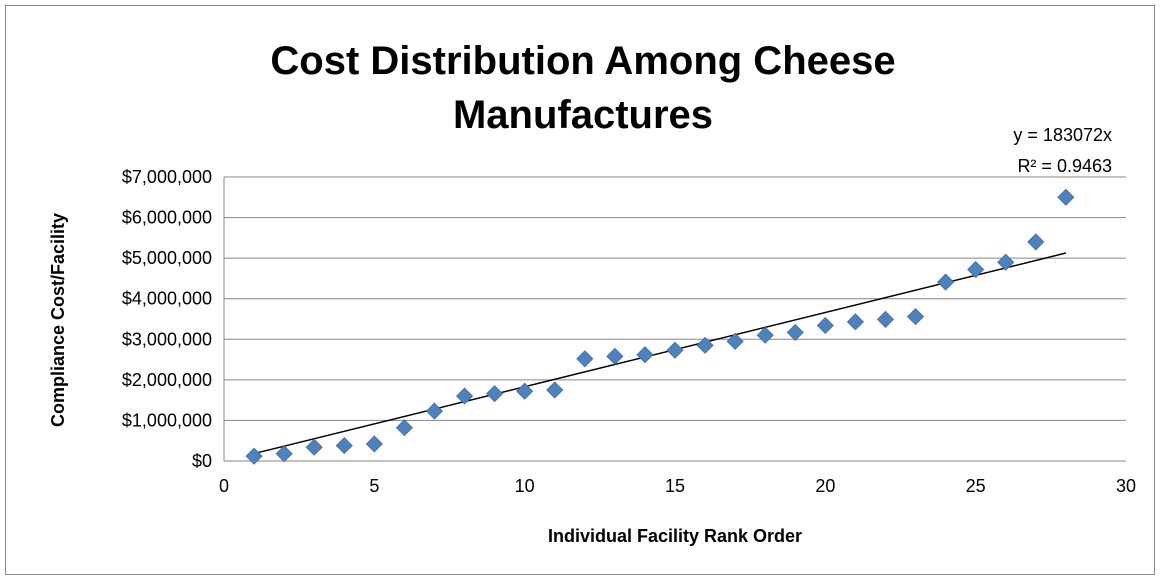  What do you see at coordinates (976, 486) in the screenshot?
I see `x-tick-label: 25` at bounding box center [976, 486].